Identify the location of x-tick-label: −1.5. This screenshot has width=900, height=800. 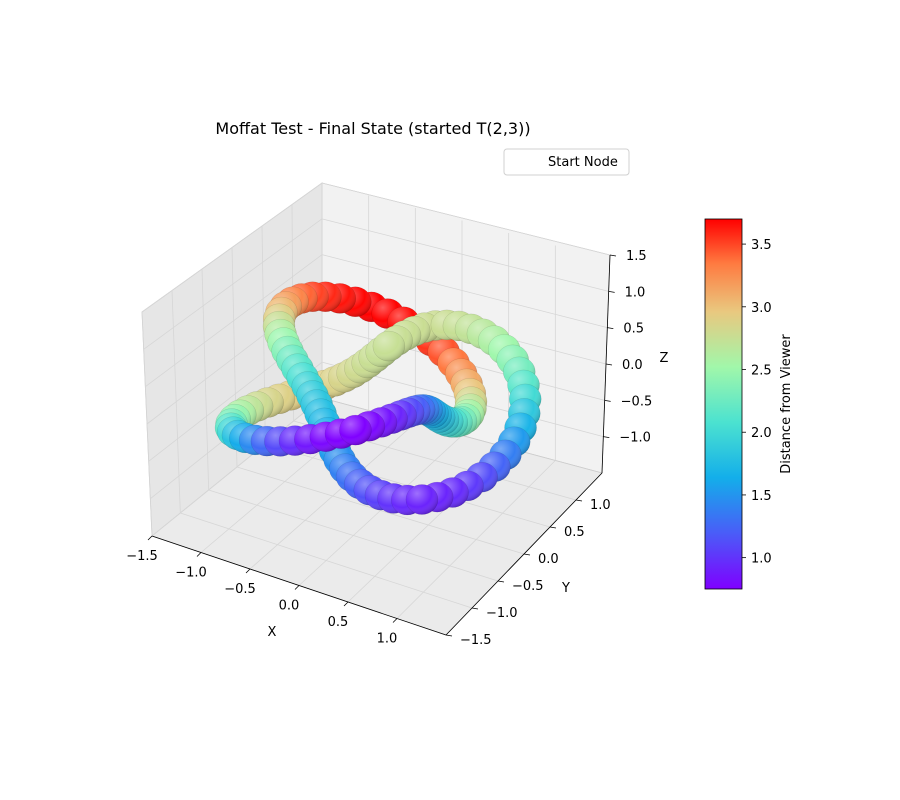
(142, 556).